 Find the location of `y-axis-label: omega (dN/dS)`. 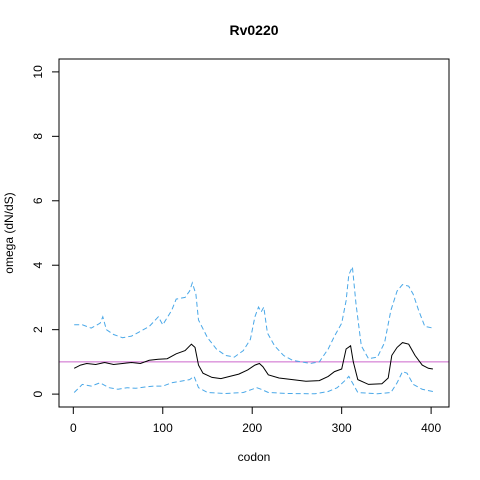

y-axis-label: omega (dN/dS) is located at coordinates (9, 232).